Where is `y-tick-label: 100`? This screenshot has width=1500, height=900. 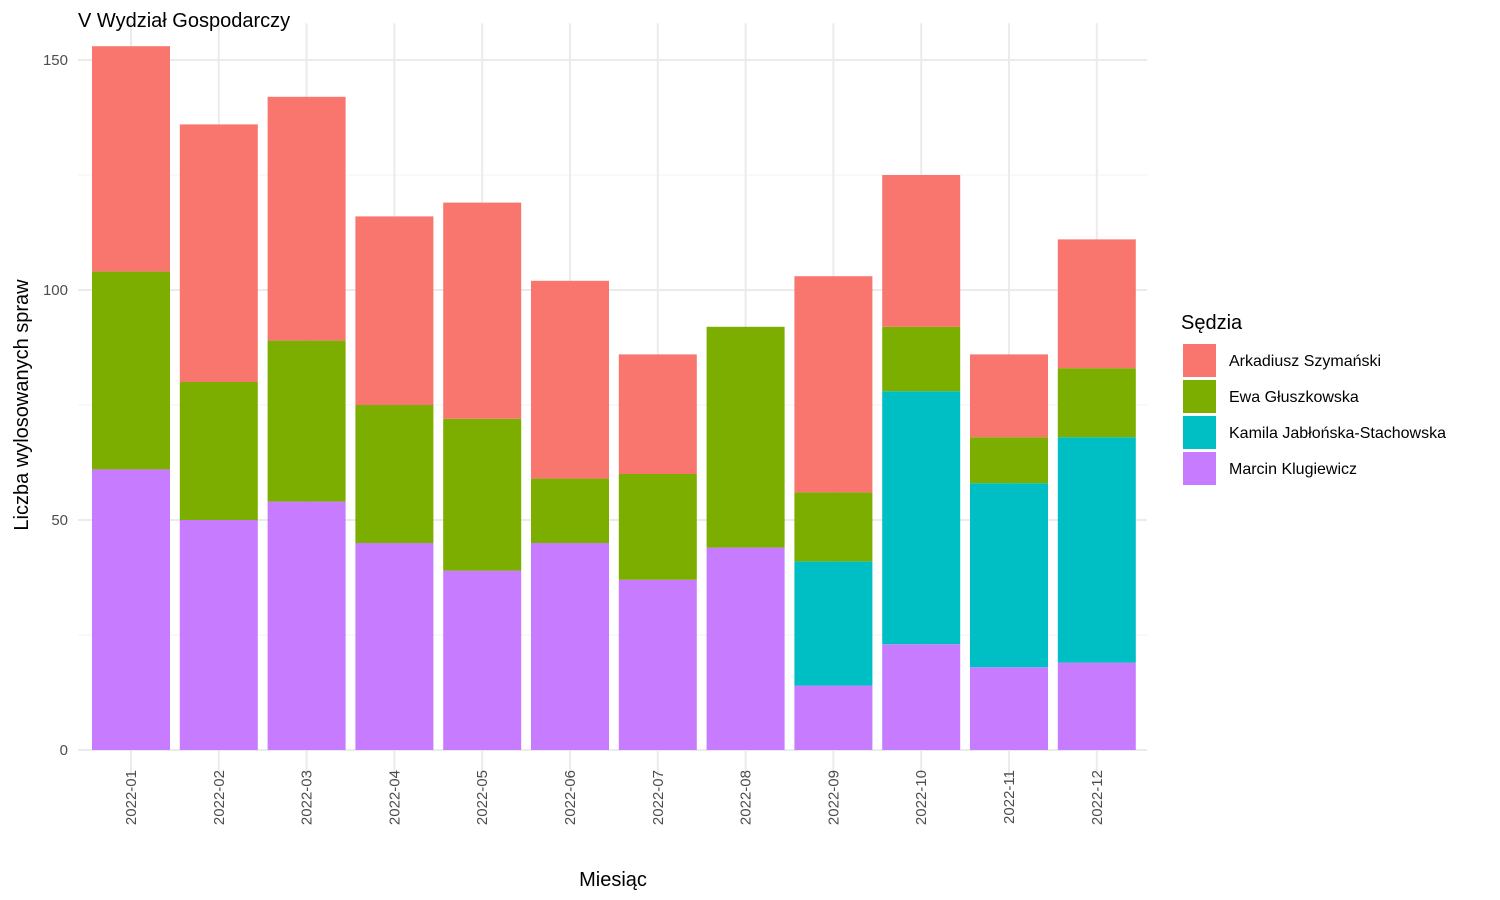
y-tick-label: 100 is located at coordinates (55, 290).